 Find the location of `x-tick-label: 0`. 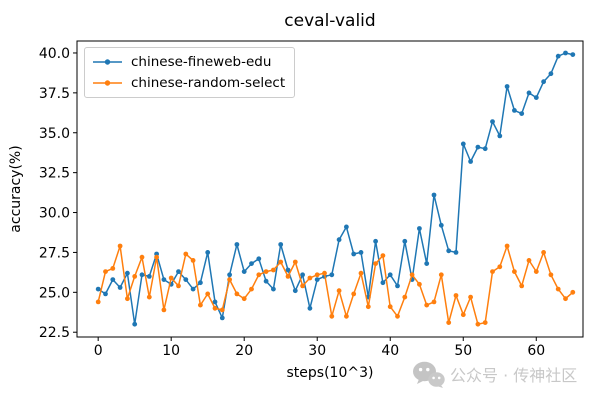

x-tick-label: 0 is located at coordinates (98, 351).